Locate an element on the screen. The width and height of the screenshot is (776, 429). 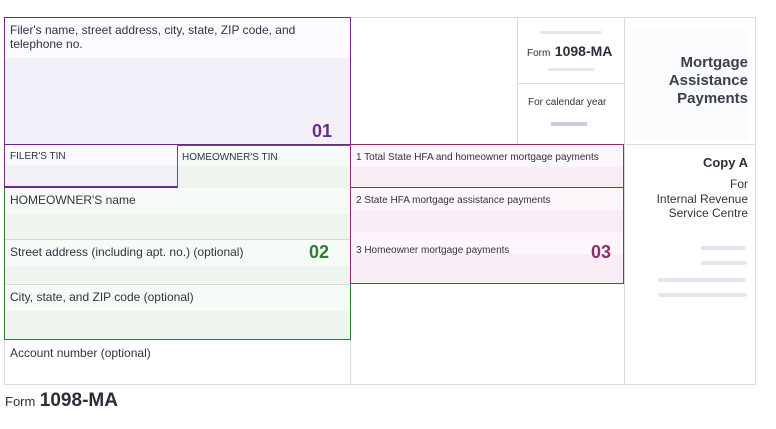
footer-form-number: 1098-MA is located at coordinates (78, 400).